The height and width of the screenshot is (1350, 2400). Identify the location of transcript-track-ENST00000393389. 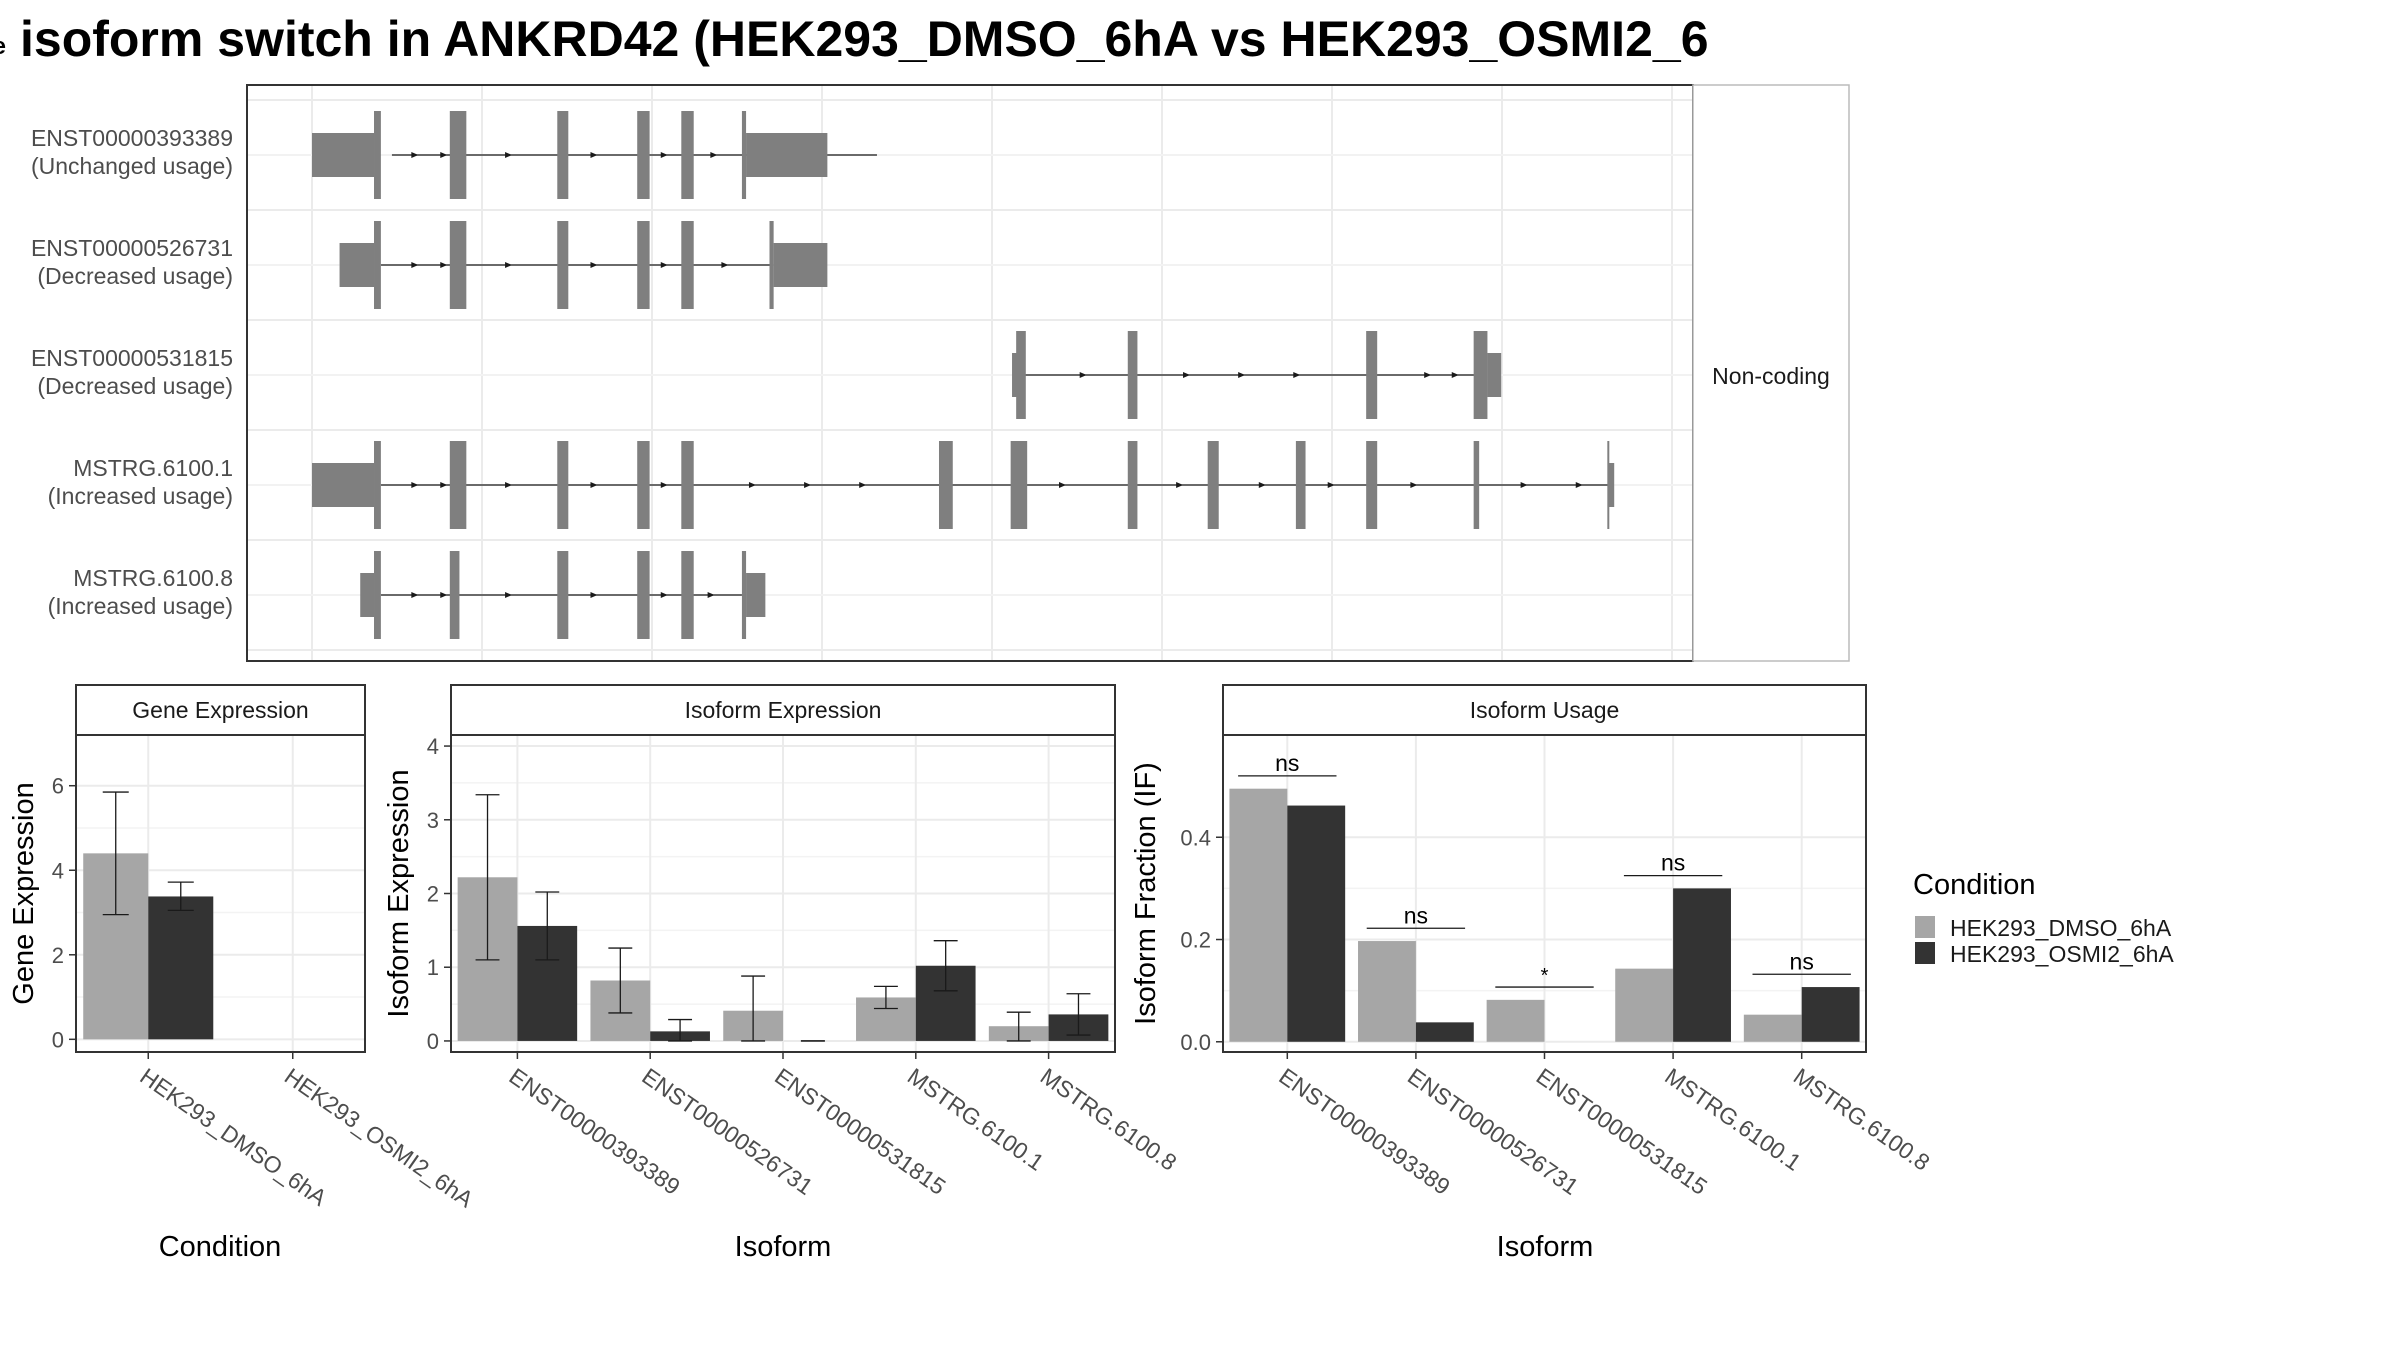
(594, 155).